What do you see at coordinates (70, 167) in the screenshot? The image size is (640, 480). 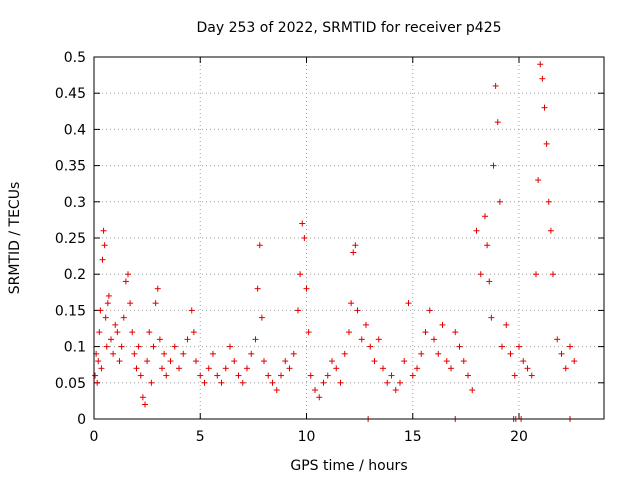 I see `y-tick-label: 0.35` at bounding box center [70, 167].